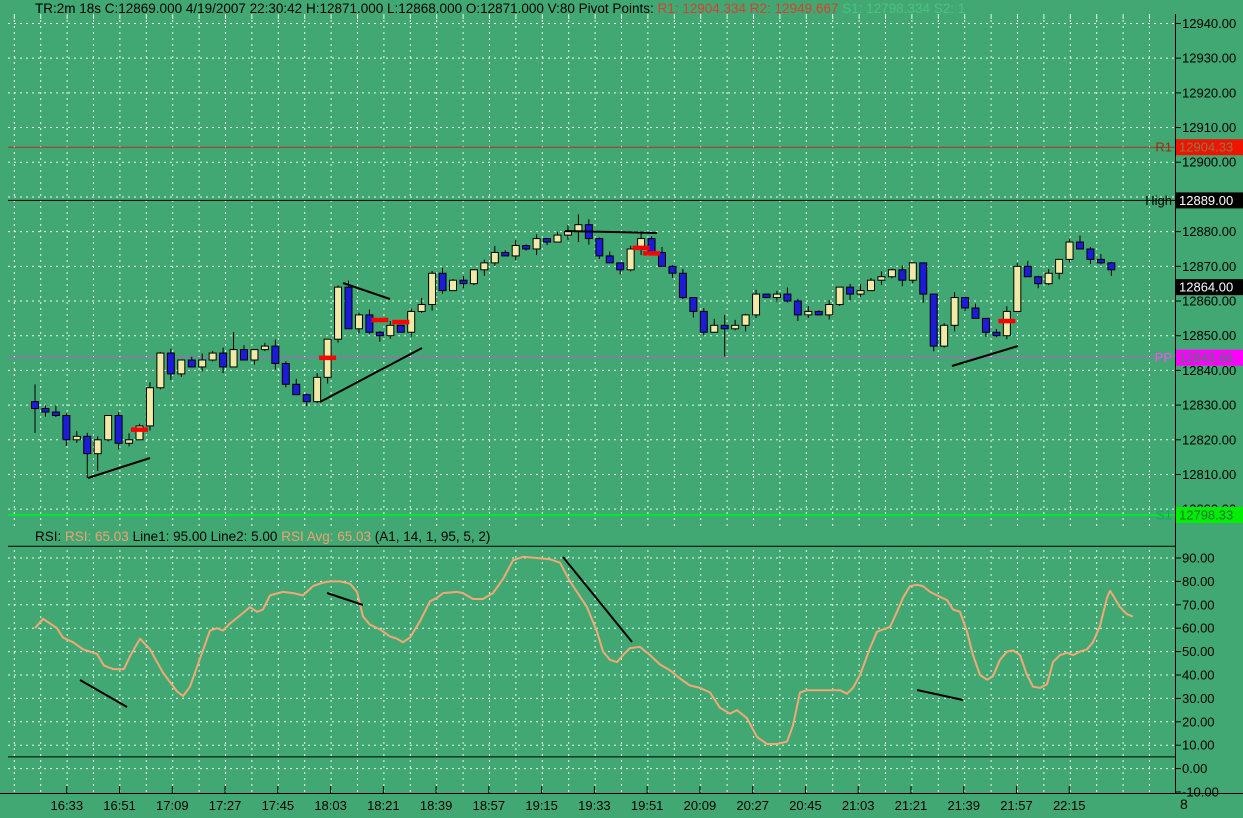 The image size is (1243, 818). Describe the element at coordinates (752, 805) in the screenshot. I see `time-axis-label: 20:27` at that location.